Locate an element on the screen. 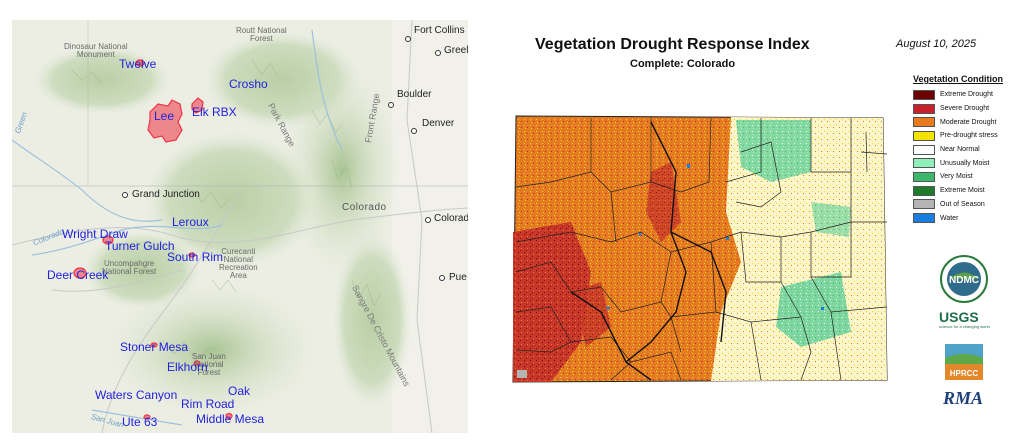 The height and width of the screenshot is (445, 1024). legend-item-extreme-drought: Extreme Drought is located at coordinates (968, 95).